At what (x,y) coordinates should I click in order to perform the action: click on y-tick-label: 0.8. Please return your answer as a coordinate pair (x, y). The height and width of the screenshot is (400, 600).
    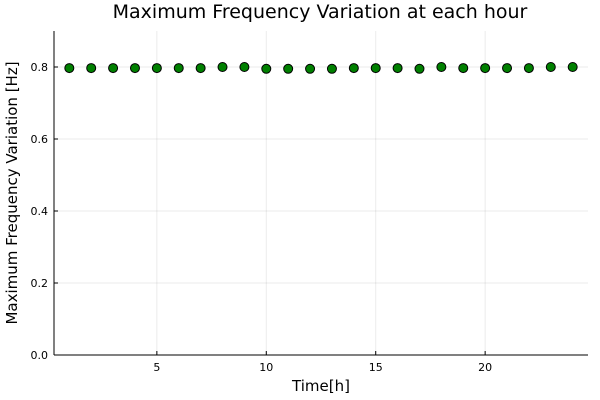
    Looking at the image, I should click on (40, 67).